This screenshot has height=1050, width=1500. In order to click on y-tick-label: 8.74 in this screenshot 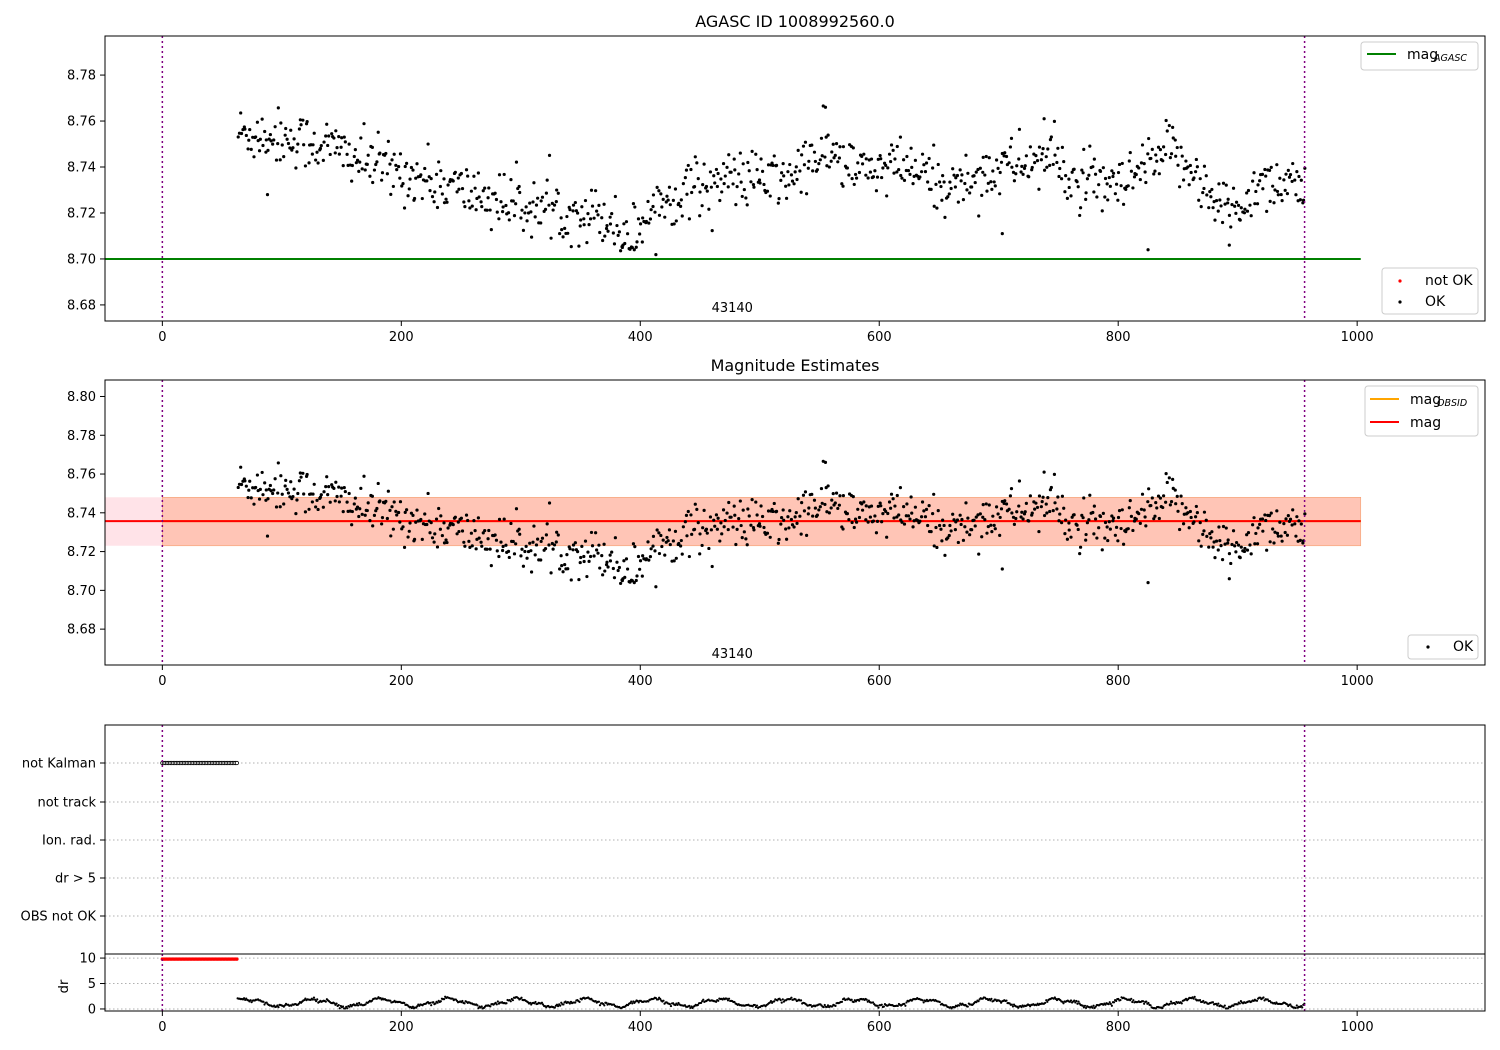, I will do `click(81, 513)`.